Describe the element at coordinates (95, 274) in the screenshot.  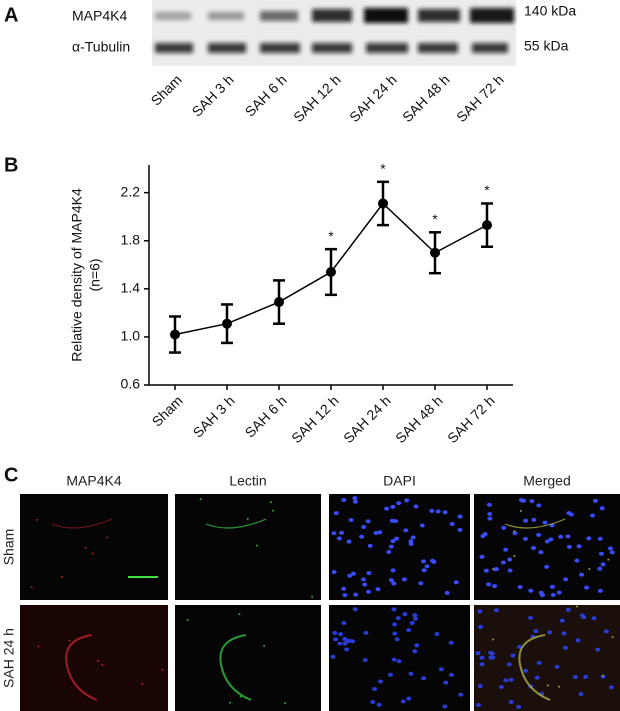
I see `y-axis-label-sub: (n=6)` at that location.